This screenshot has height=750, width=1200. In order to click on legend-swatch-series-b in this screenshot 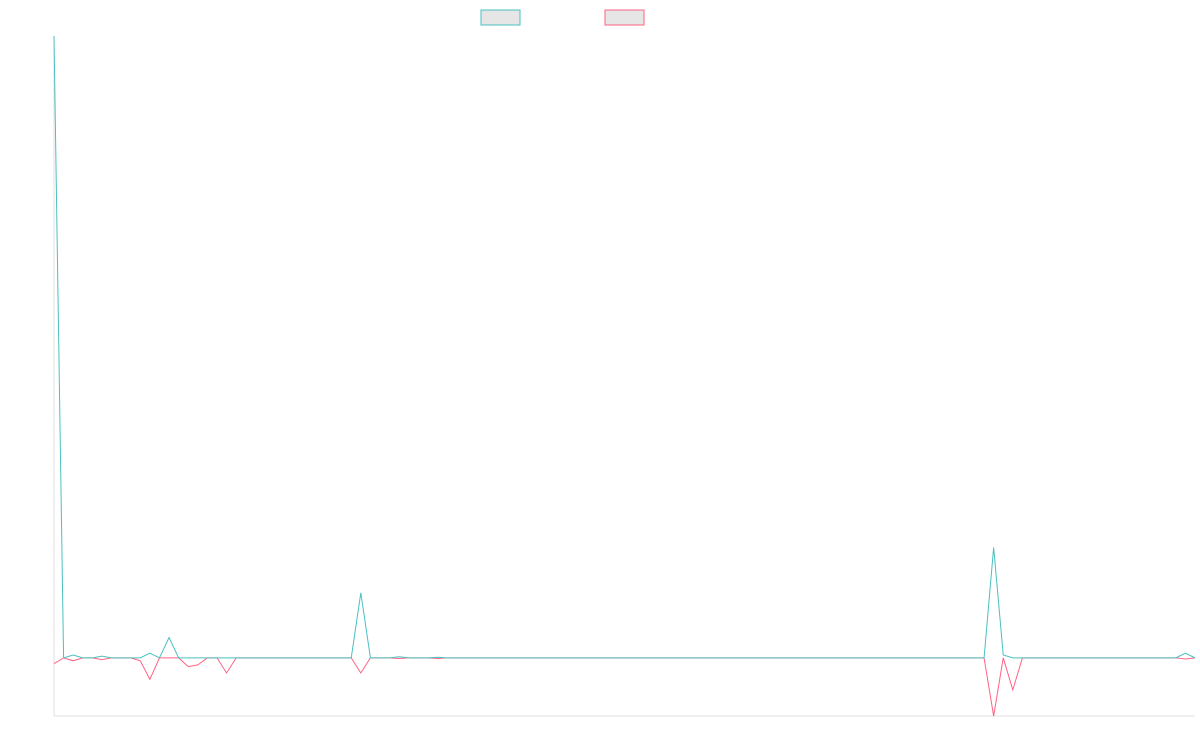, I will do `click(624, 17)`.